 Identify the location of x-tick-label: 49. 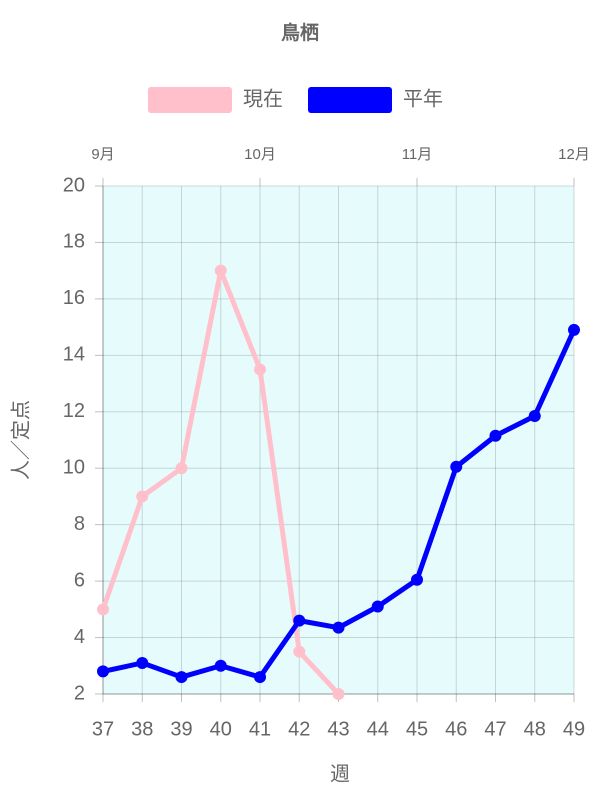
(574, 729).